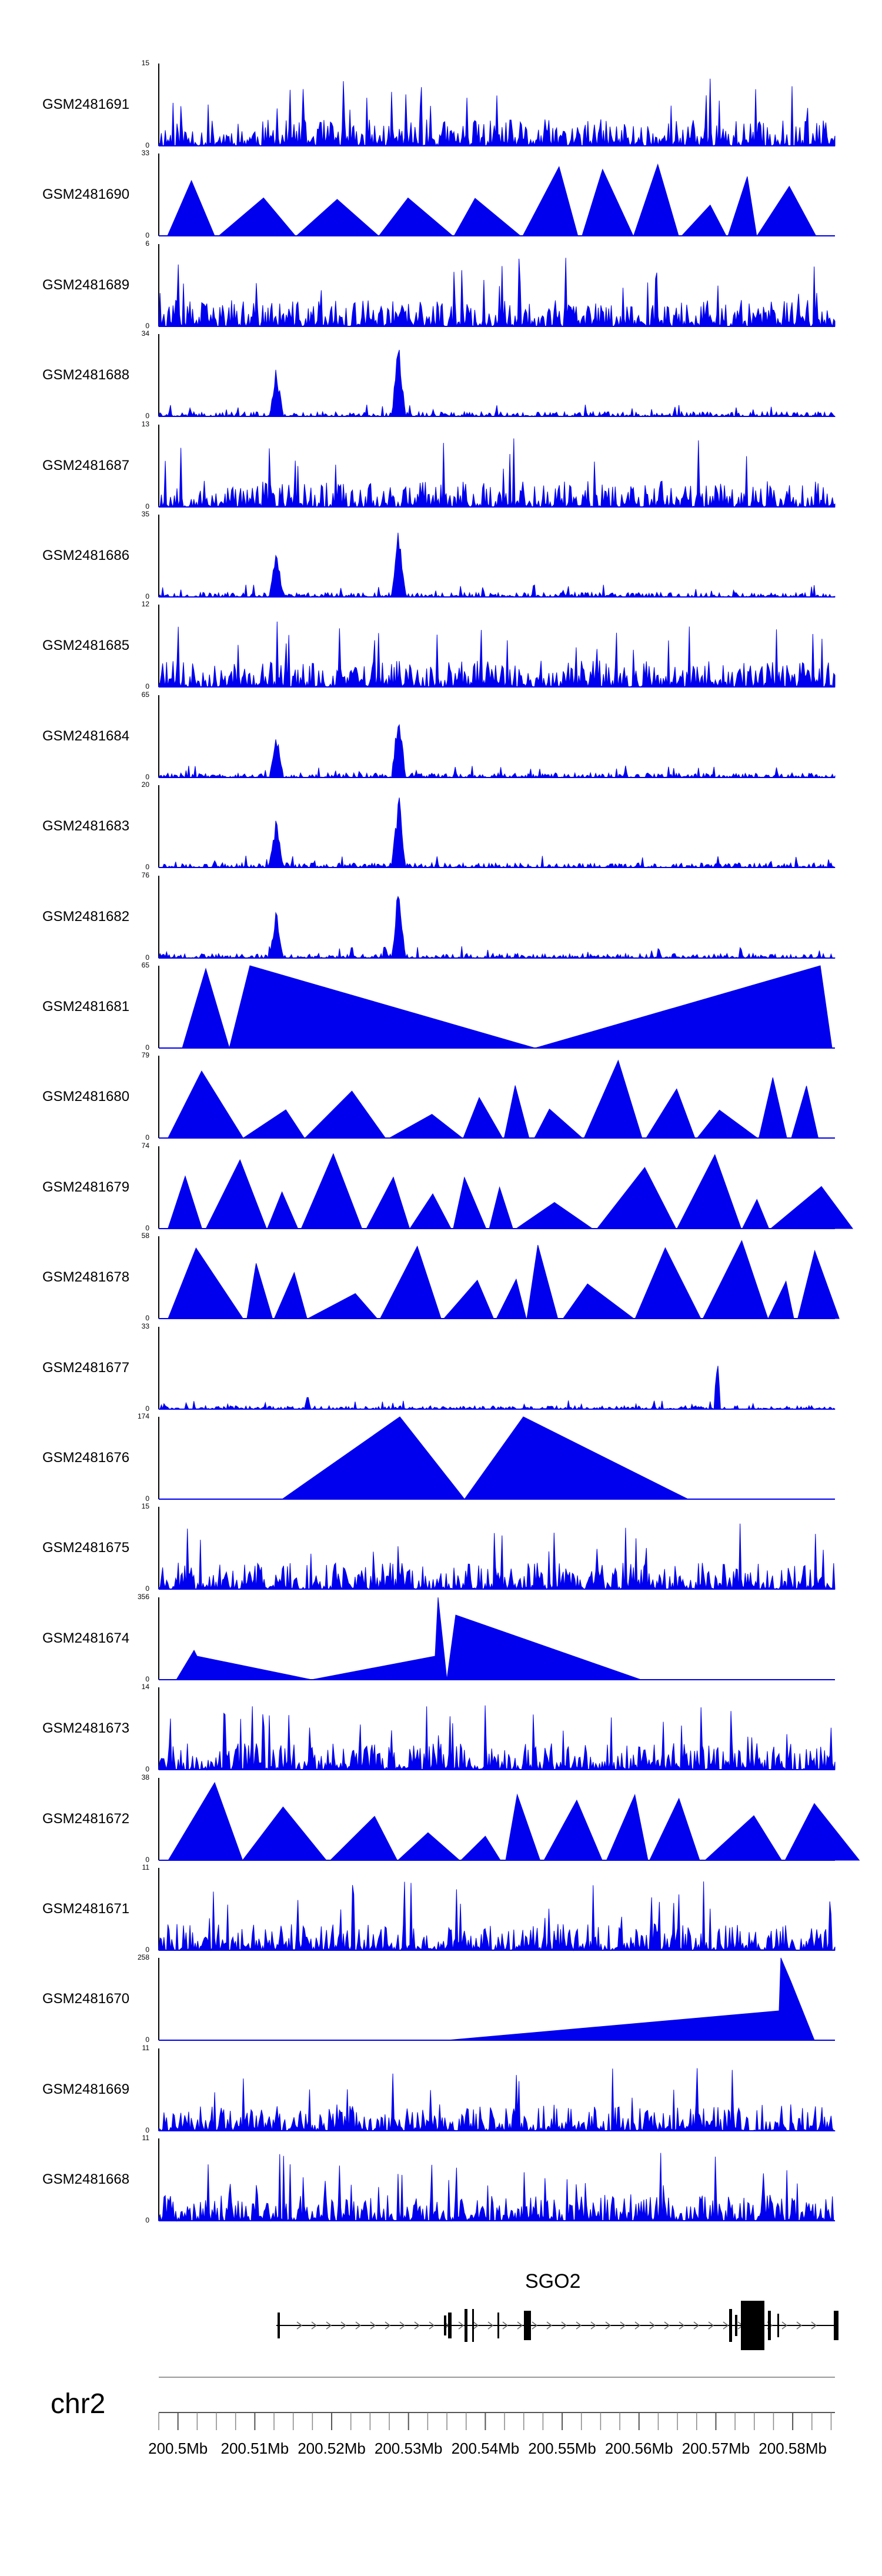  What do you see at coordinates (441, 735) in the screenshot?
I see `track-GSM2481684: GSM2481684 65 0` at bounding box center [441, 735].